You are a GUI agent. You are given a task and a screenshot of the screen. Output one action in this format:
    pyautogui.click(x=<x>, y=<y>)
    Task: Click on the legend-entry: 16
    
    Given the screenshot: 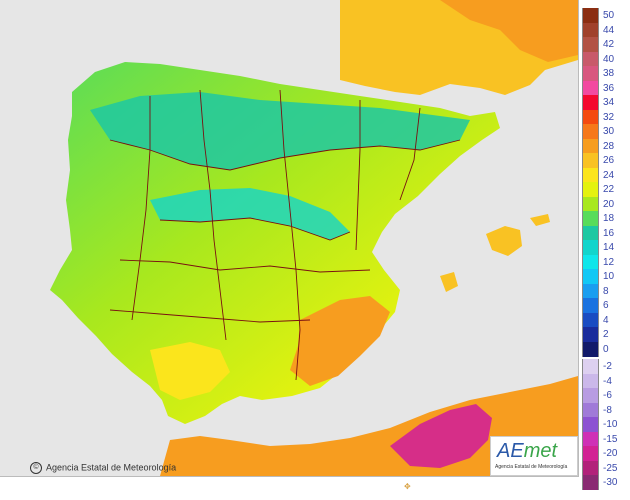 What is the action you would take?
    pyautogui.click(x=604, y=233)
    